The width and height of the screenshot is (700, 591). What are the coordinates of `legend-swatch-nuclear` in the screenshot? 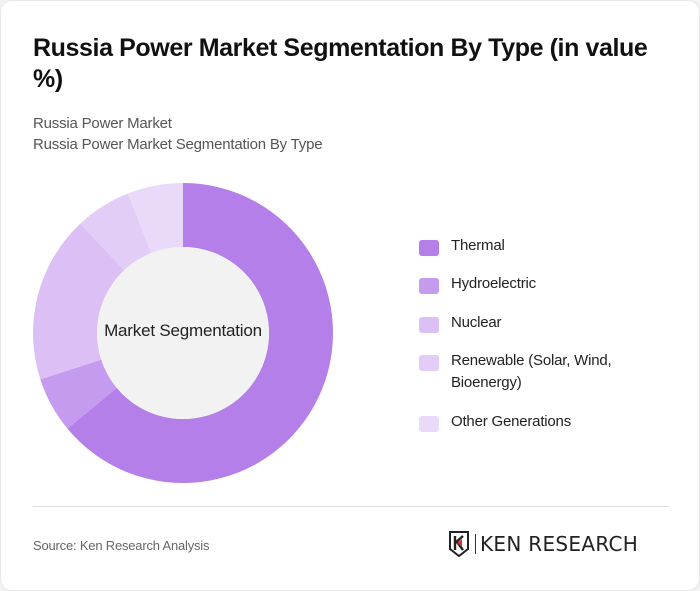 It's located at (429, 325).